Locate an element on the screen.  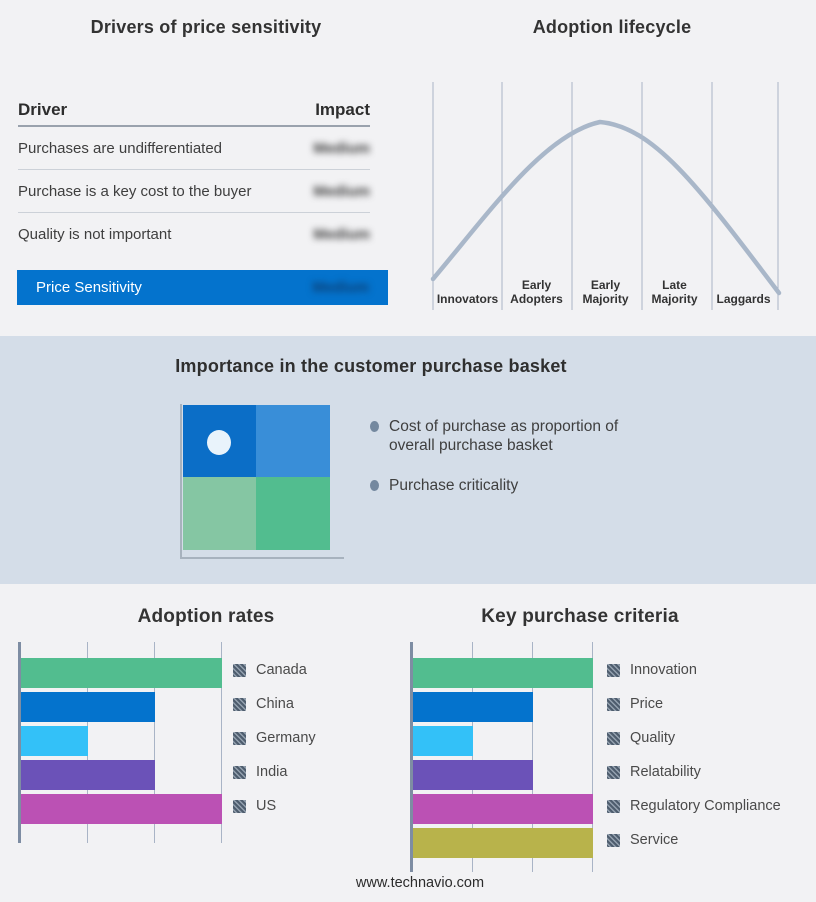
lifecycle-stage-label: Late Majority is located at coordinates (674, 291).